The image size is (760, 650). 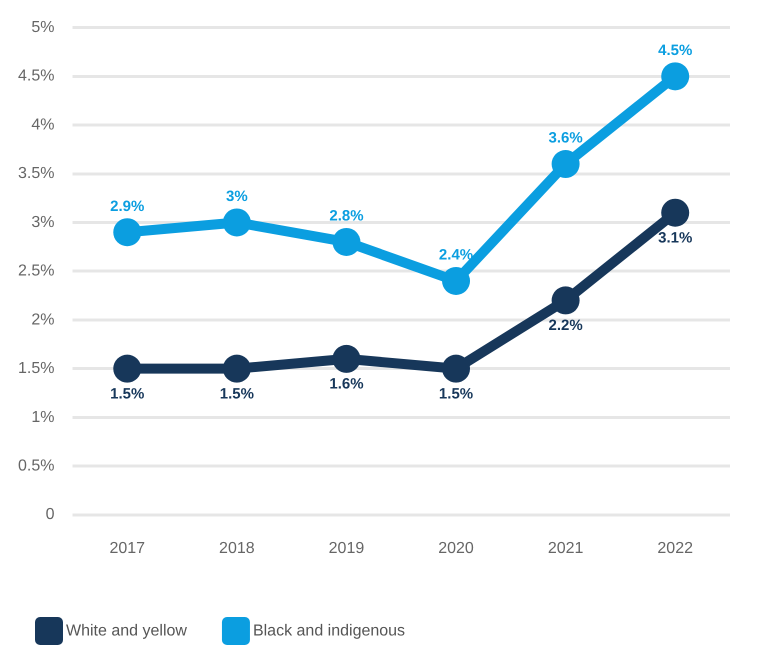 I want to click on legend-label: White and yellow, so click(x=127, y=631).